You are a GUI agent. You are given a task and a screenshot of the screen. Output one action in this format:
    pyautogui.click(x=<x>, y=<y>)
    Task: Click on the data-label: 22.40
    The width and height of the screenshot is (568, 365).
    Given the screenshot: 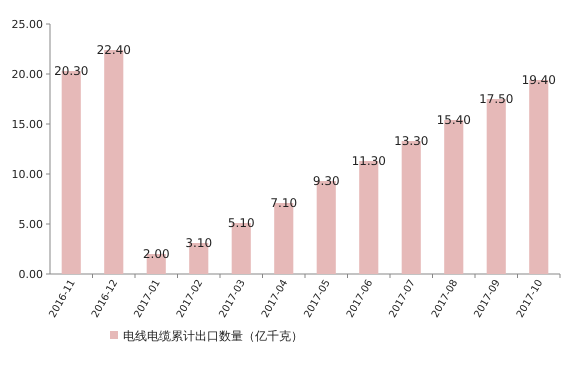 What is the action you would take?
    pyautogui.click(x=113, y=50)
    